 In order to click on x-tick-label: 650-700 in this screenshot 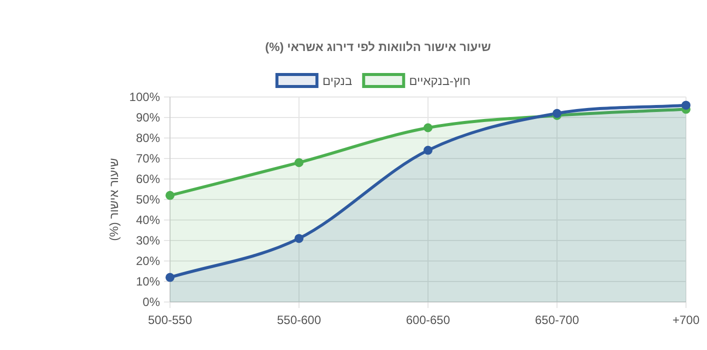, I will do `click(557, 320)`.